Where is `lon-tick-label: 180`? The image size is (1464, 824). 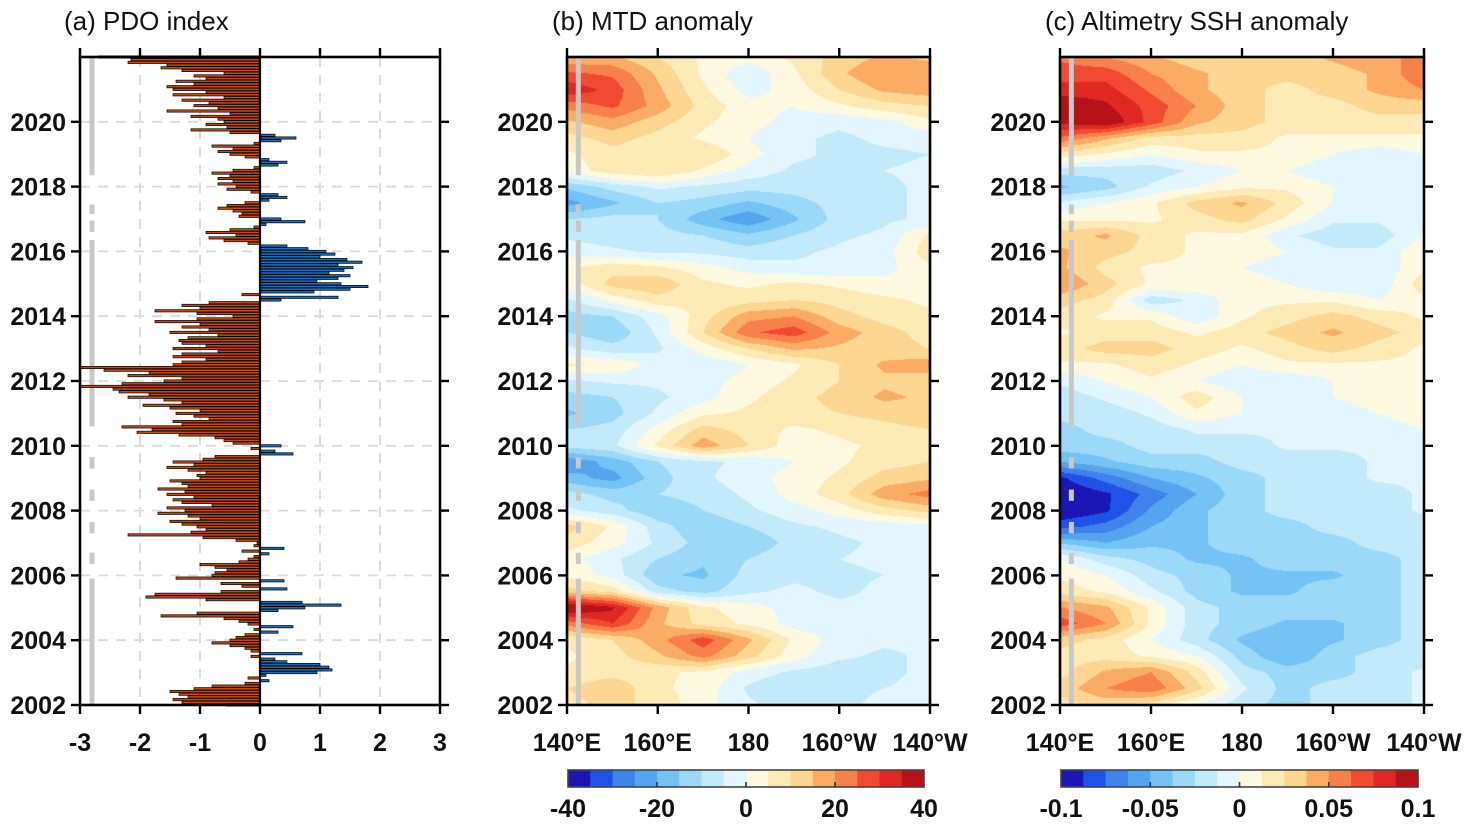 lon-tick-label: 180 is located at coordinates (749, 743).